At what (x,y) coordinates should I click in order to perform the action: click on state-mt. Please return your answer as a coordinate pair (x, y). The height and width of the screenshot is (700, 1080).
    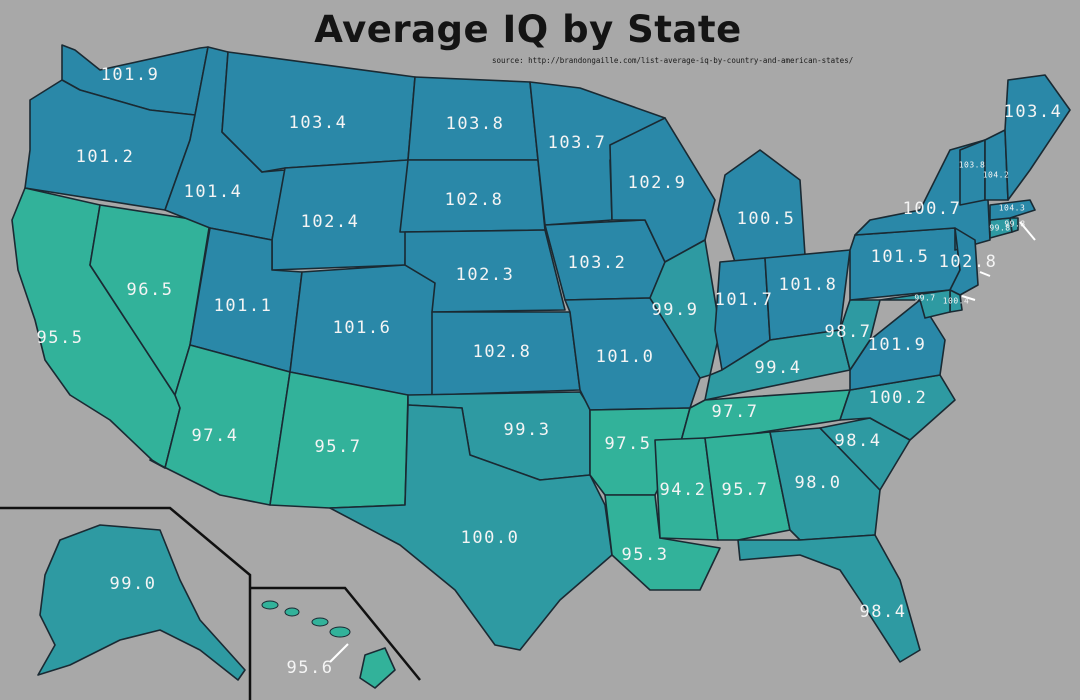
    Looking at the image, I should click on (318, 112).